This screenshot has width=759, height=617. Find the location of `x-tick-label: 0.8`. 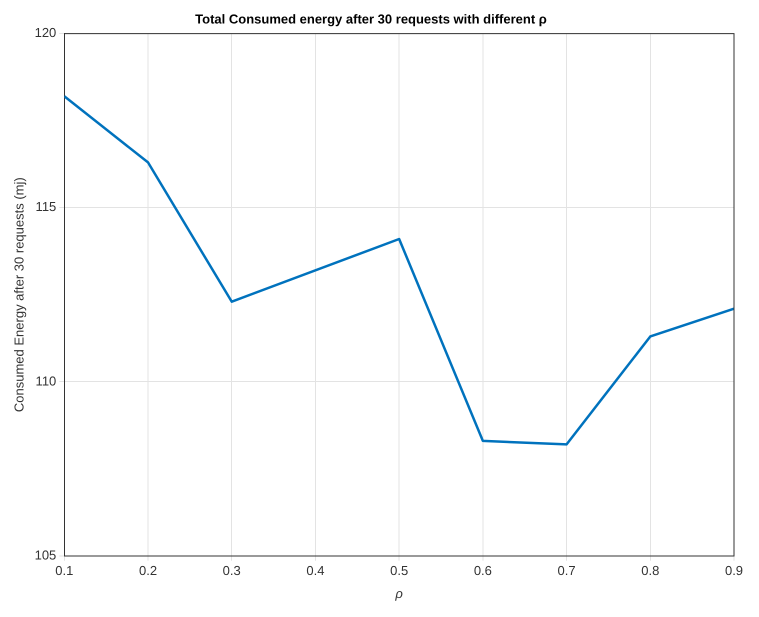

x-tick-label: 0.8 is located at coordinates (650, 570).